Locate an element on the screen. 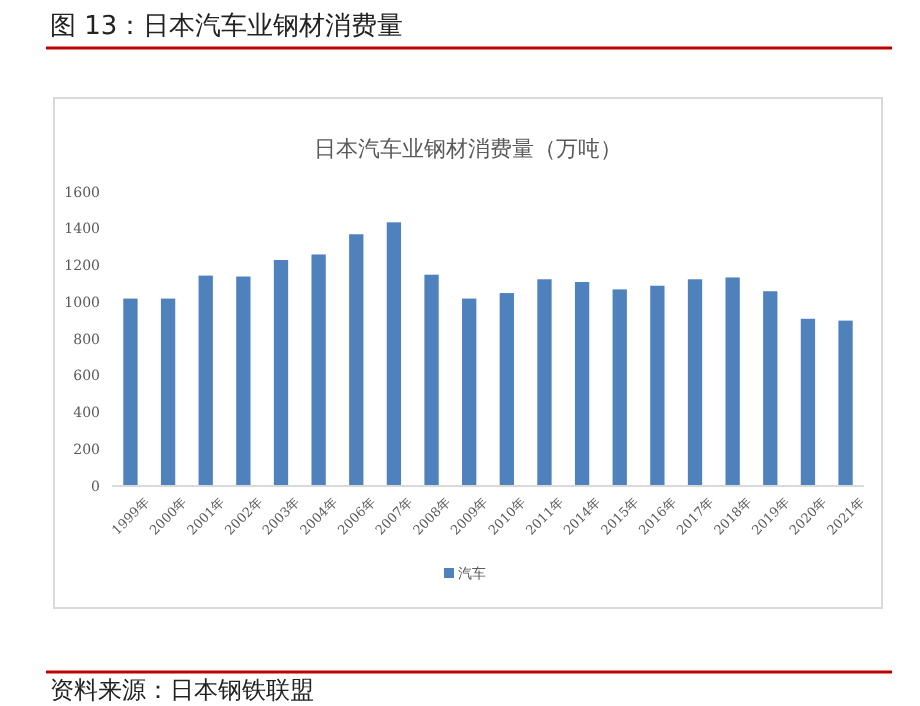 The width and height of the screenshot is (920, 706). text: 资料来源：日本钢铁联盟 is located at coordinates (182, 690).